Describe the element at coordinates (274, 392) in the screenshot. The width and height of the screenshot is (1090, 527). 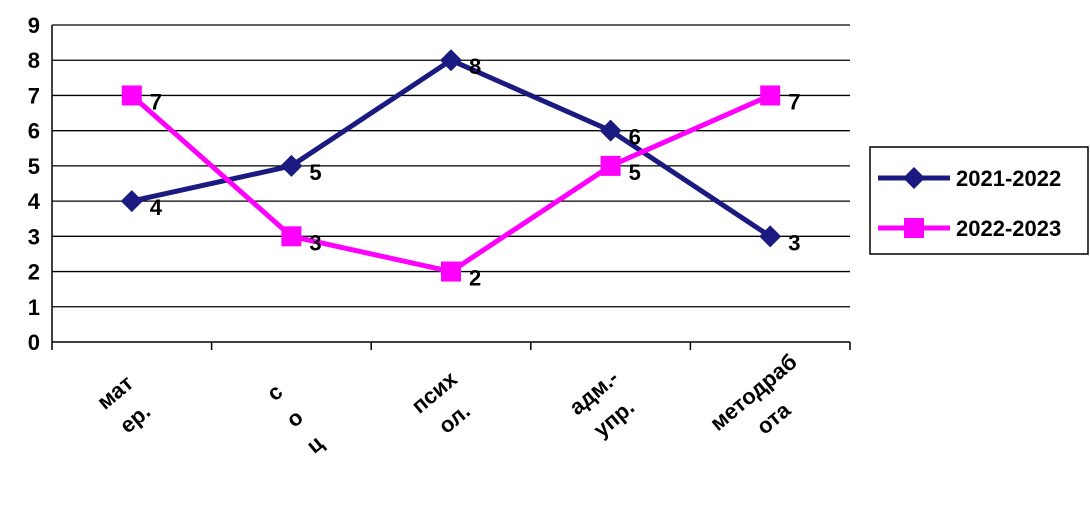
I see `x-category-label-line: с` at that location.